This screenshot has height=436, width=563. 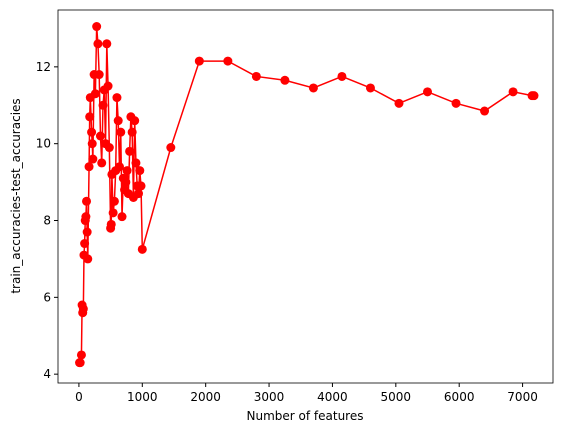 I want to click on x-tick-label: 1000, so click(x=142, y=397).